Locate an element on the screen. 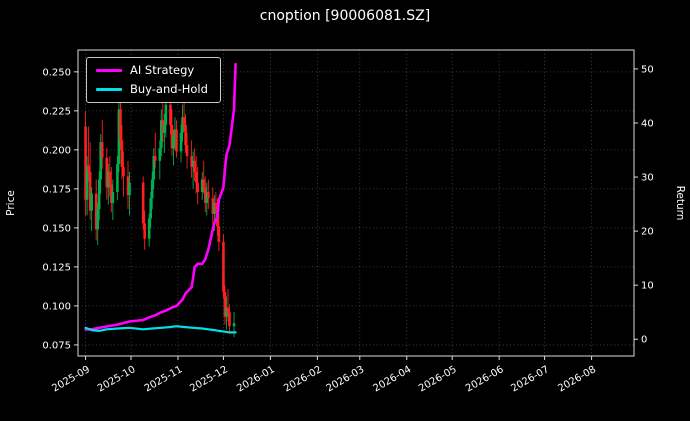  svg-text: 0.075 is located at coordinates (56, 345).